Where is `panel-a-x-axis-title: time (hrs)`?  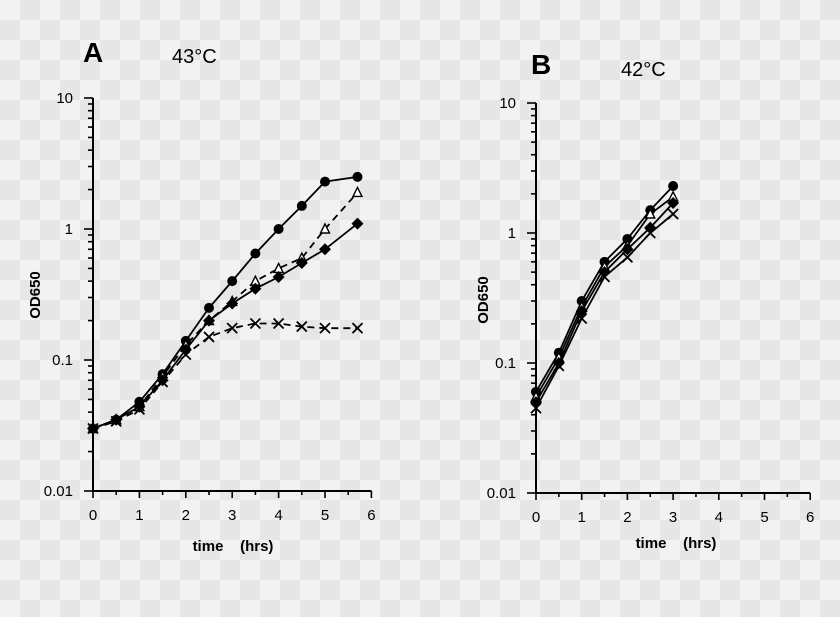 panel-a-x-axis-title: time (hrs) is located at coordinates (233, 546).